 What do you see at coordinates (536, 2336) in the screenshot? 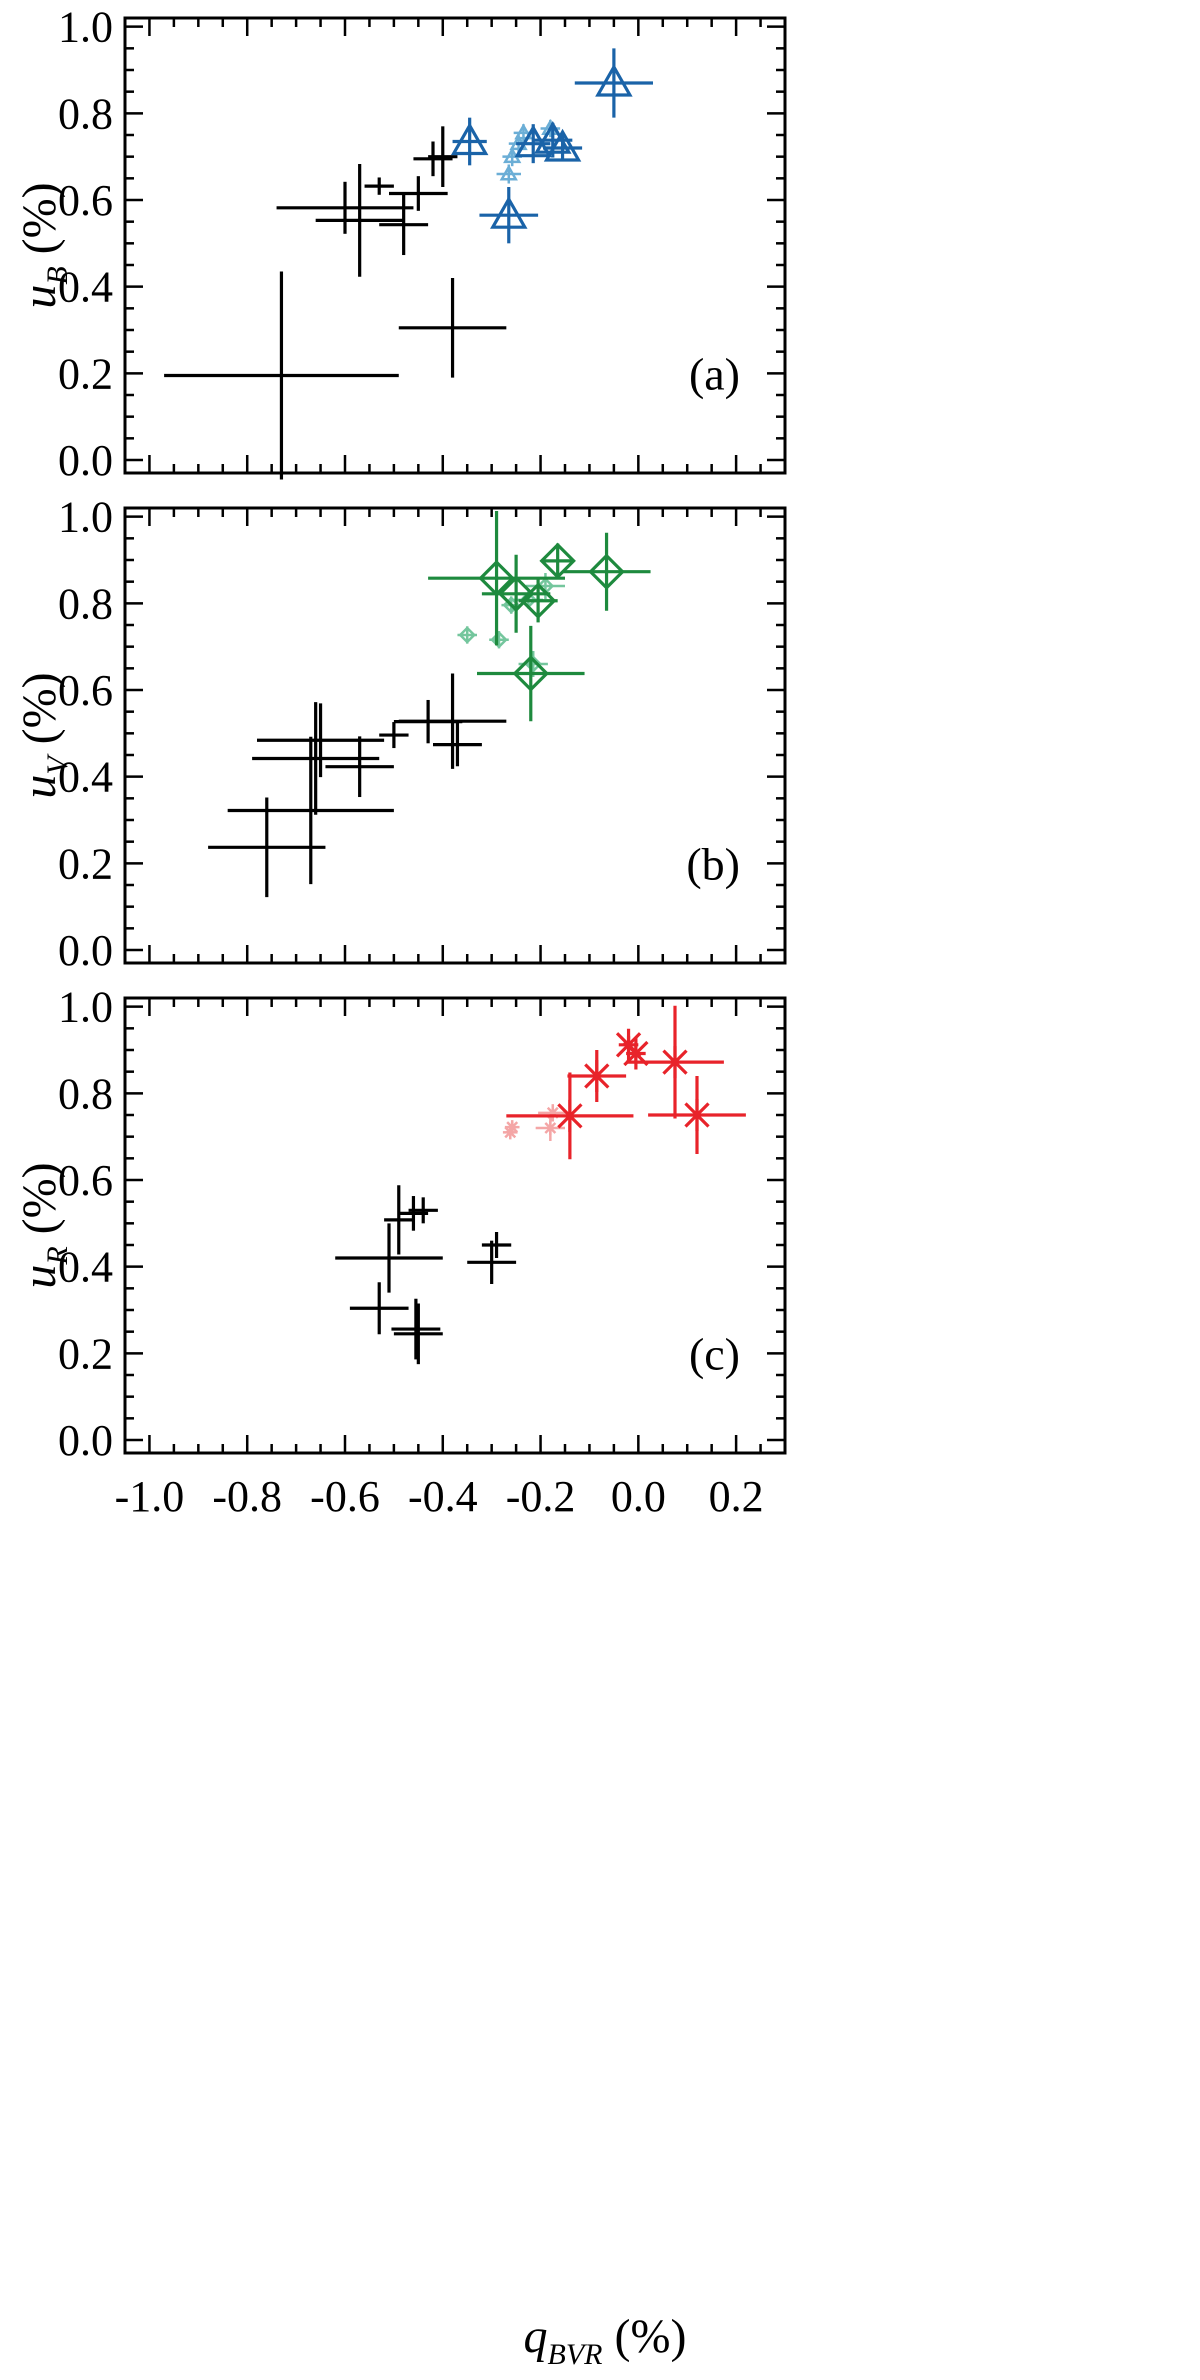
I see `x-axis-label-symbol: q` at bounding box center [536, 2336].